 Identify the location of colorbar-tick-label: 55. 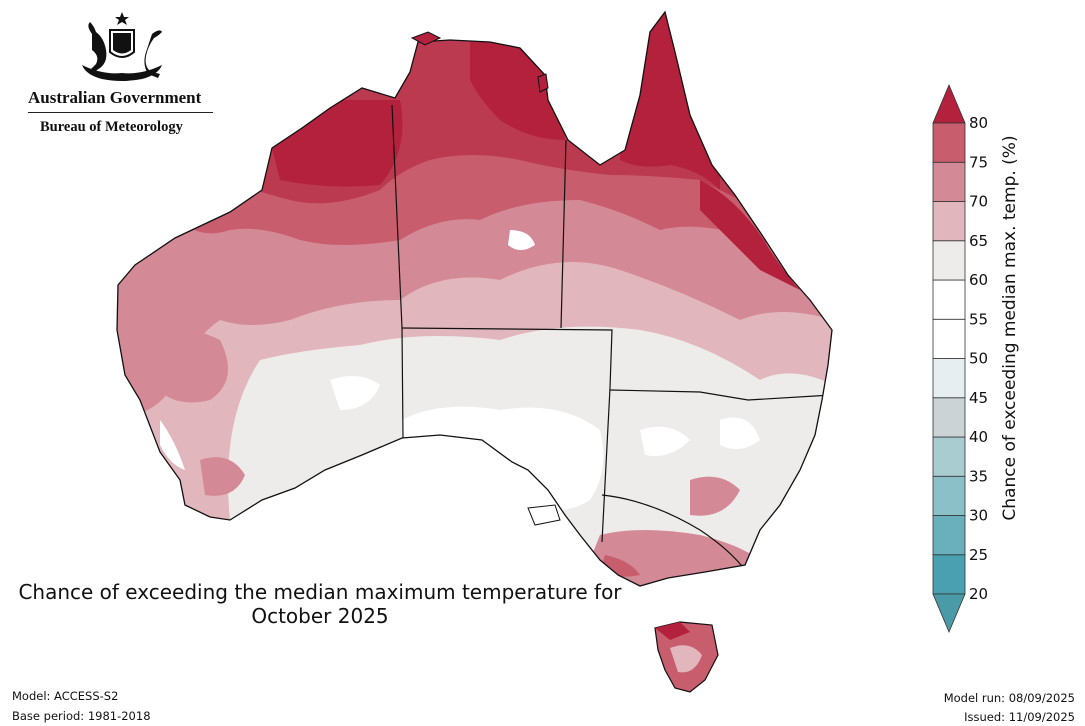
(978, 319).